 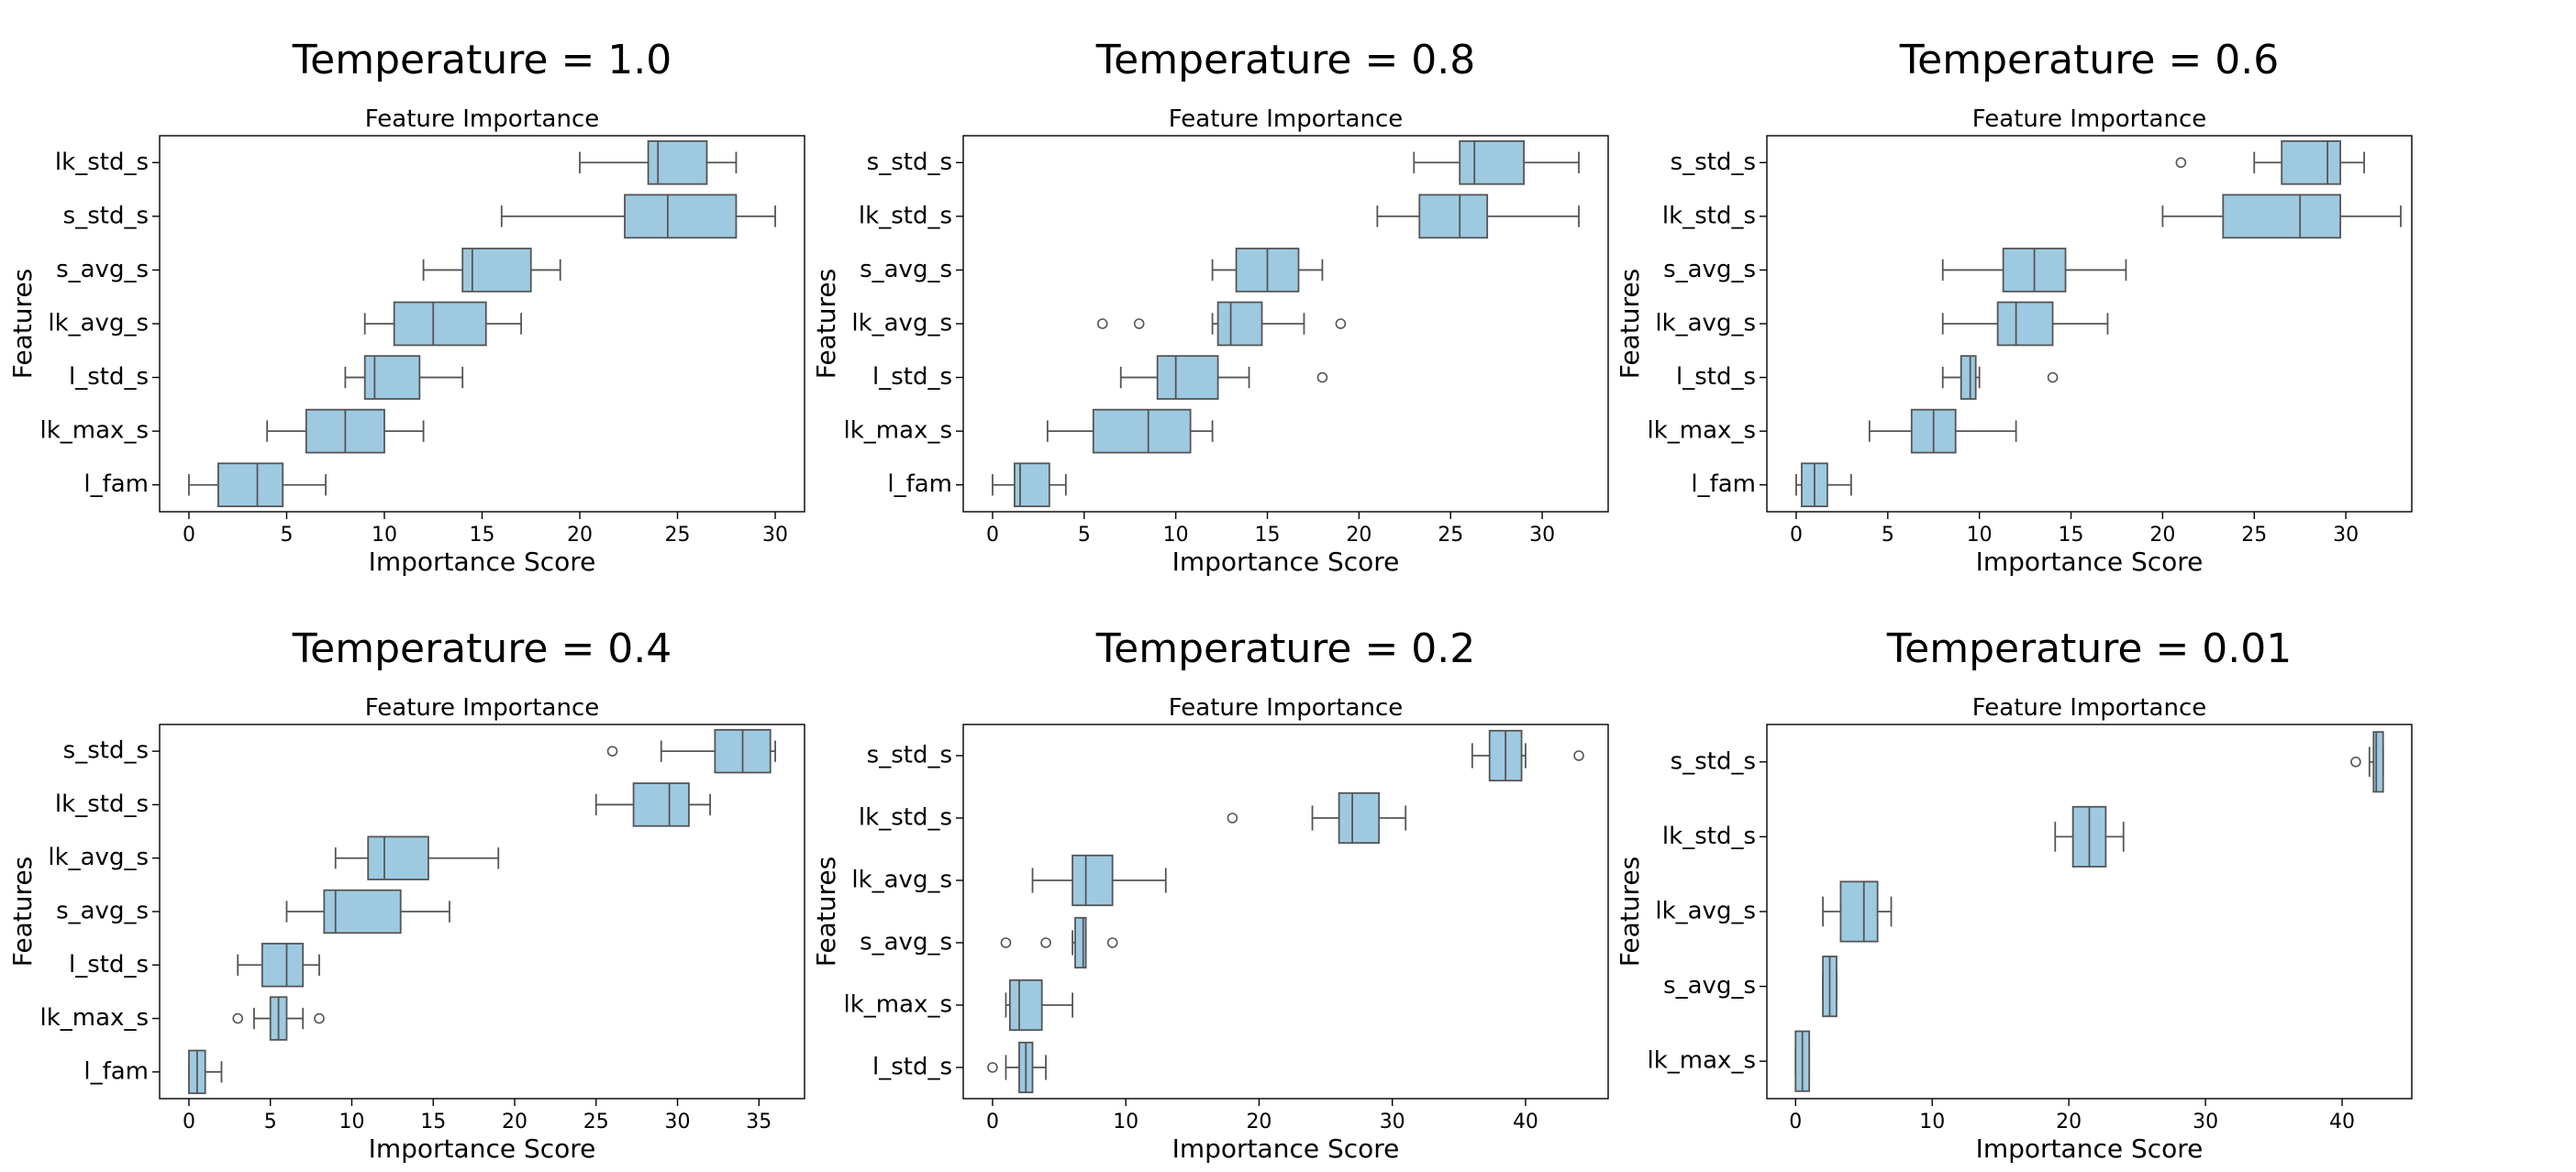 I want to click on box-l_std_s, so click(x=404, y=377).